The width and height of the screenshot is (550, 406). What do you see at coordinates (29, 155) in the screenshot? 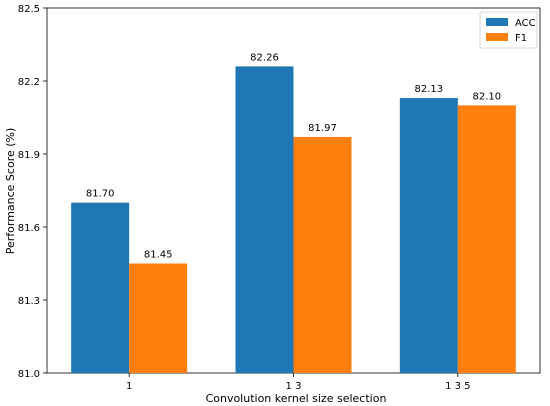
I see `y-tick-label: 81.9` at bounding box center [29, 155].